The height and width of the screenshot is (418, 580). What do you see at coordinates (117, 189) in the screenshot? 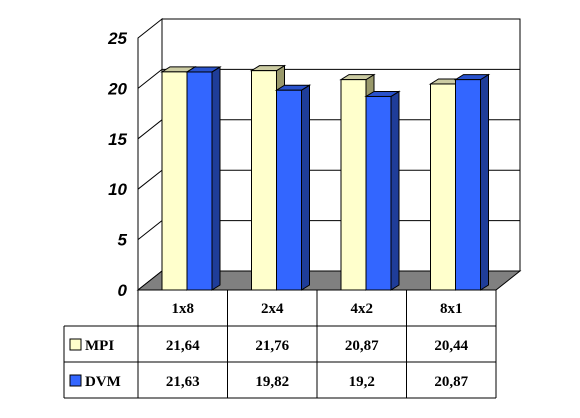
I see `y-tick-label: 10` at bounding box center [117, 189].